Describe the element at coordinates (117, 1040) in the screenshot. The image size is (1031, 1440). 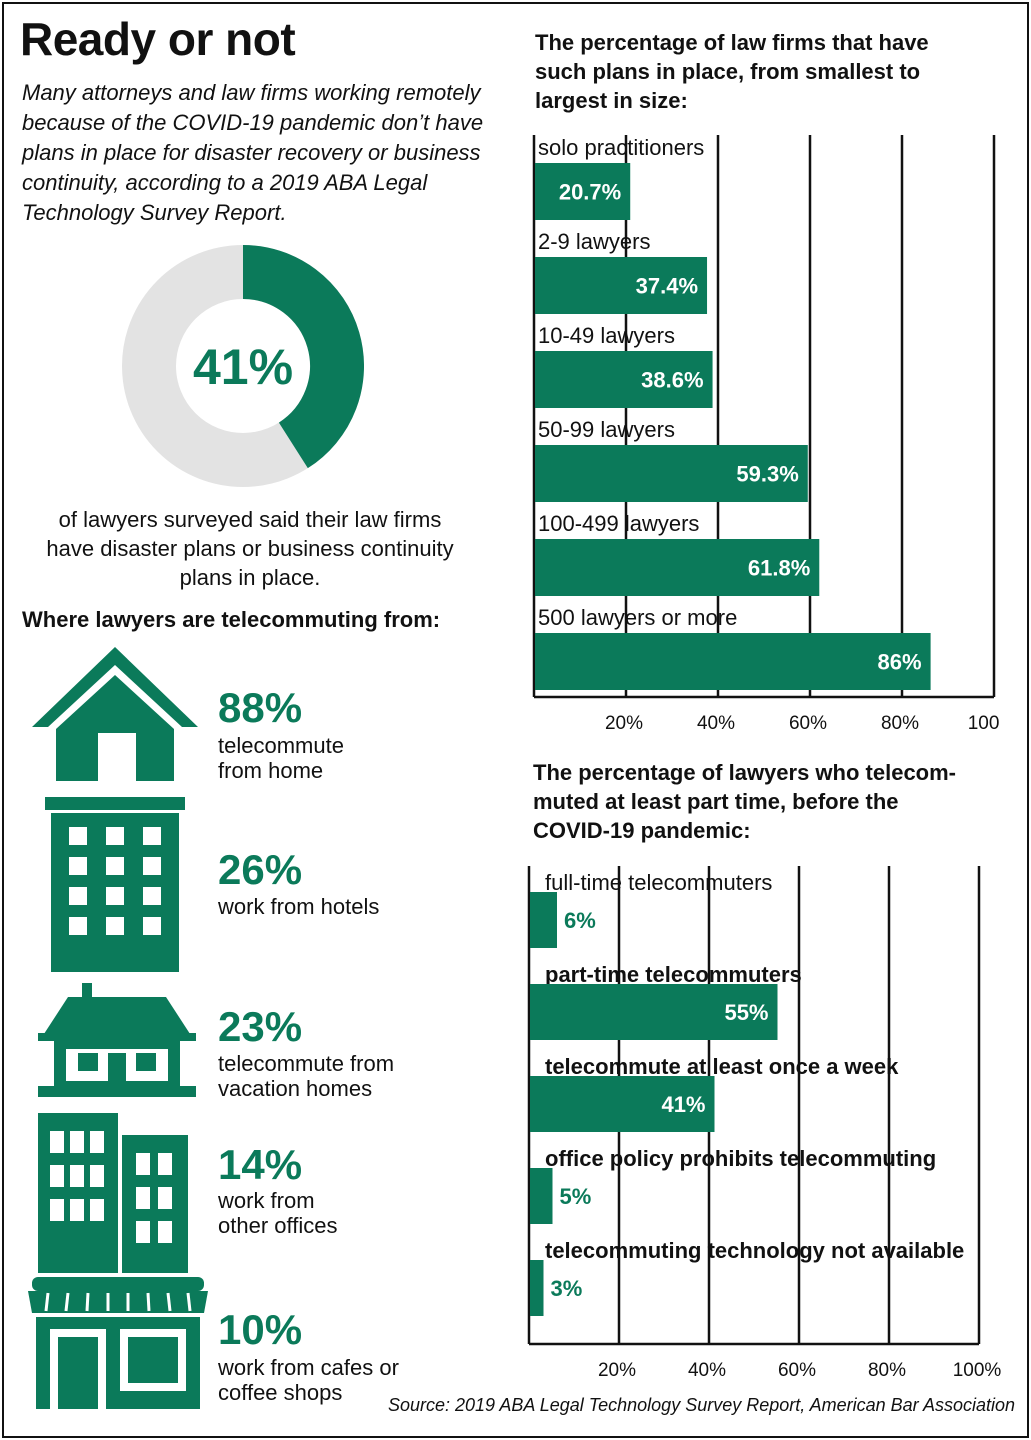
I see `vacation-home-icon` at that location.